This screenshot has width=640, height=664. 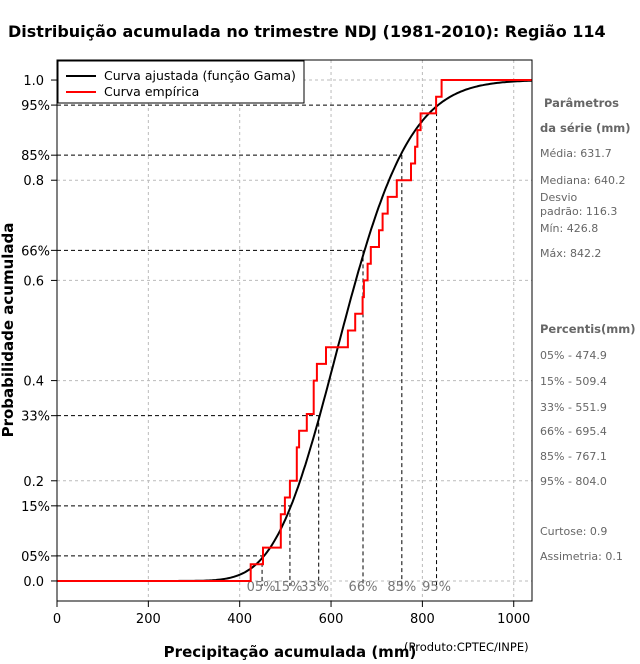 What do you see at coordinates (33, 281) in the screenshot?
I see `y-tick-label: 0.6` at bounding box center [33, 281].